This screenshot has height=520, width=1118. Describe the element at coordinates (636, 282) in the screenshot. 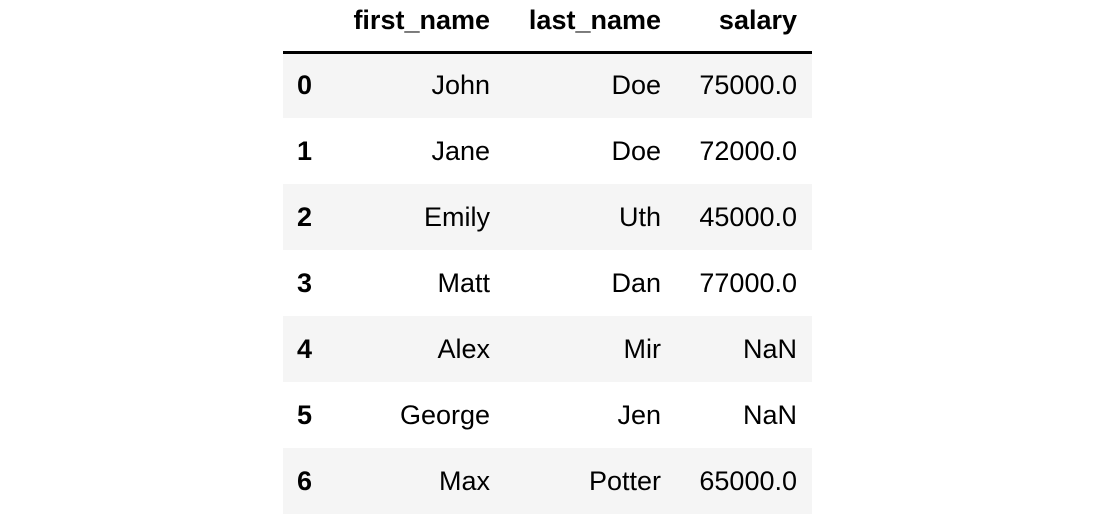

I see `cell-last-name: Dan` at that location.